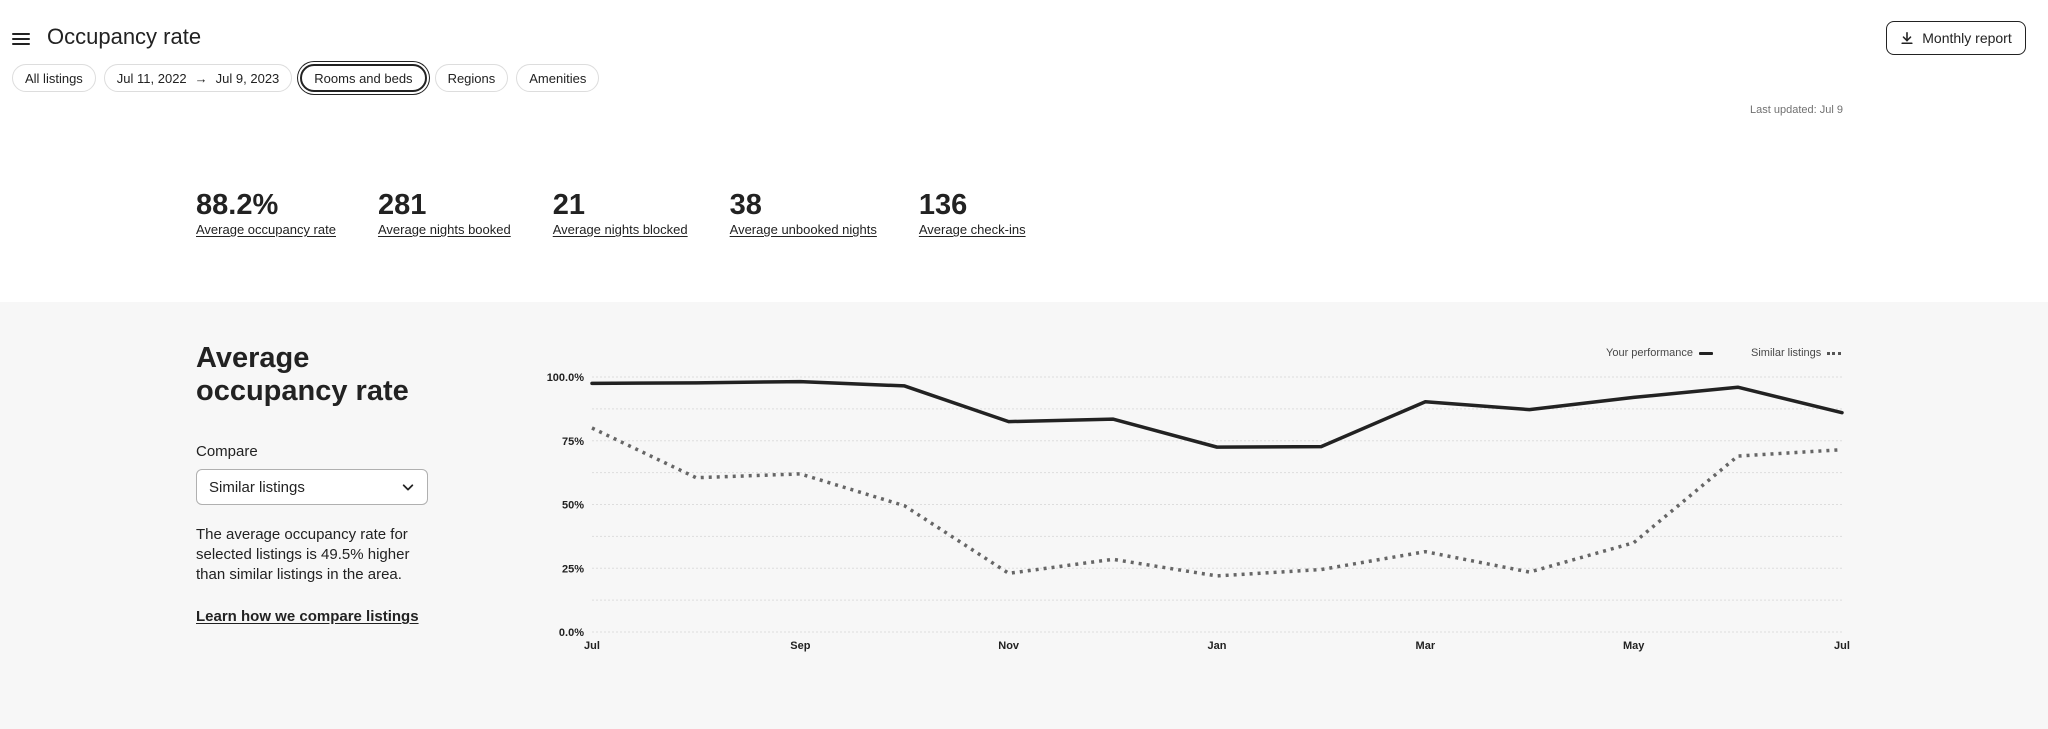 This screenshot has width=2048, height=729. I want to click on stat-label-link: Average unbooked nights, so click(803, 229).